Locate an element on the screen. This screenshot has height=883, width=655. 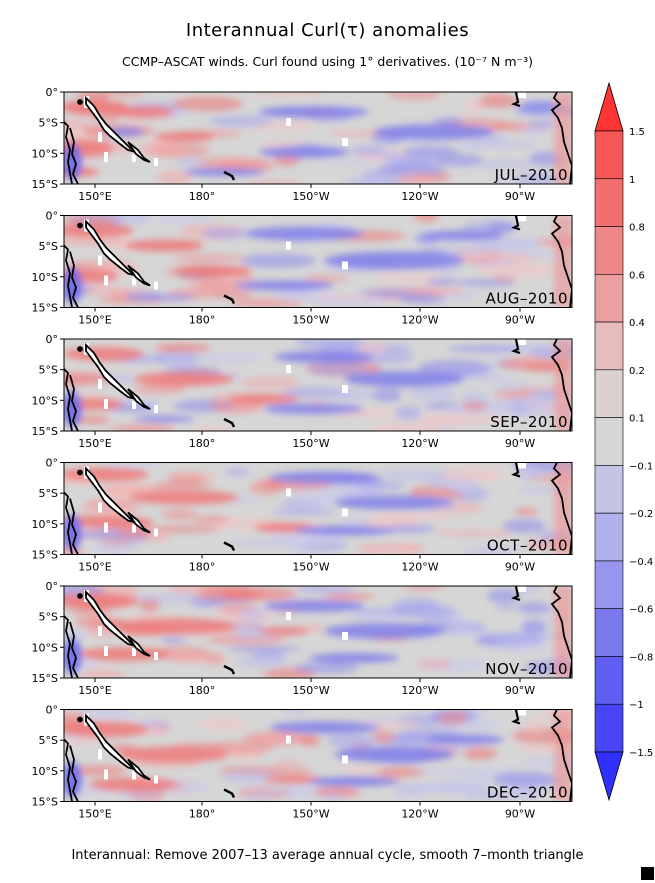
colorbar-label: −0.1 is located at coordinates (641, 466).